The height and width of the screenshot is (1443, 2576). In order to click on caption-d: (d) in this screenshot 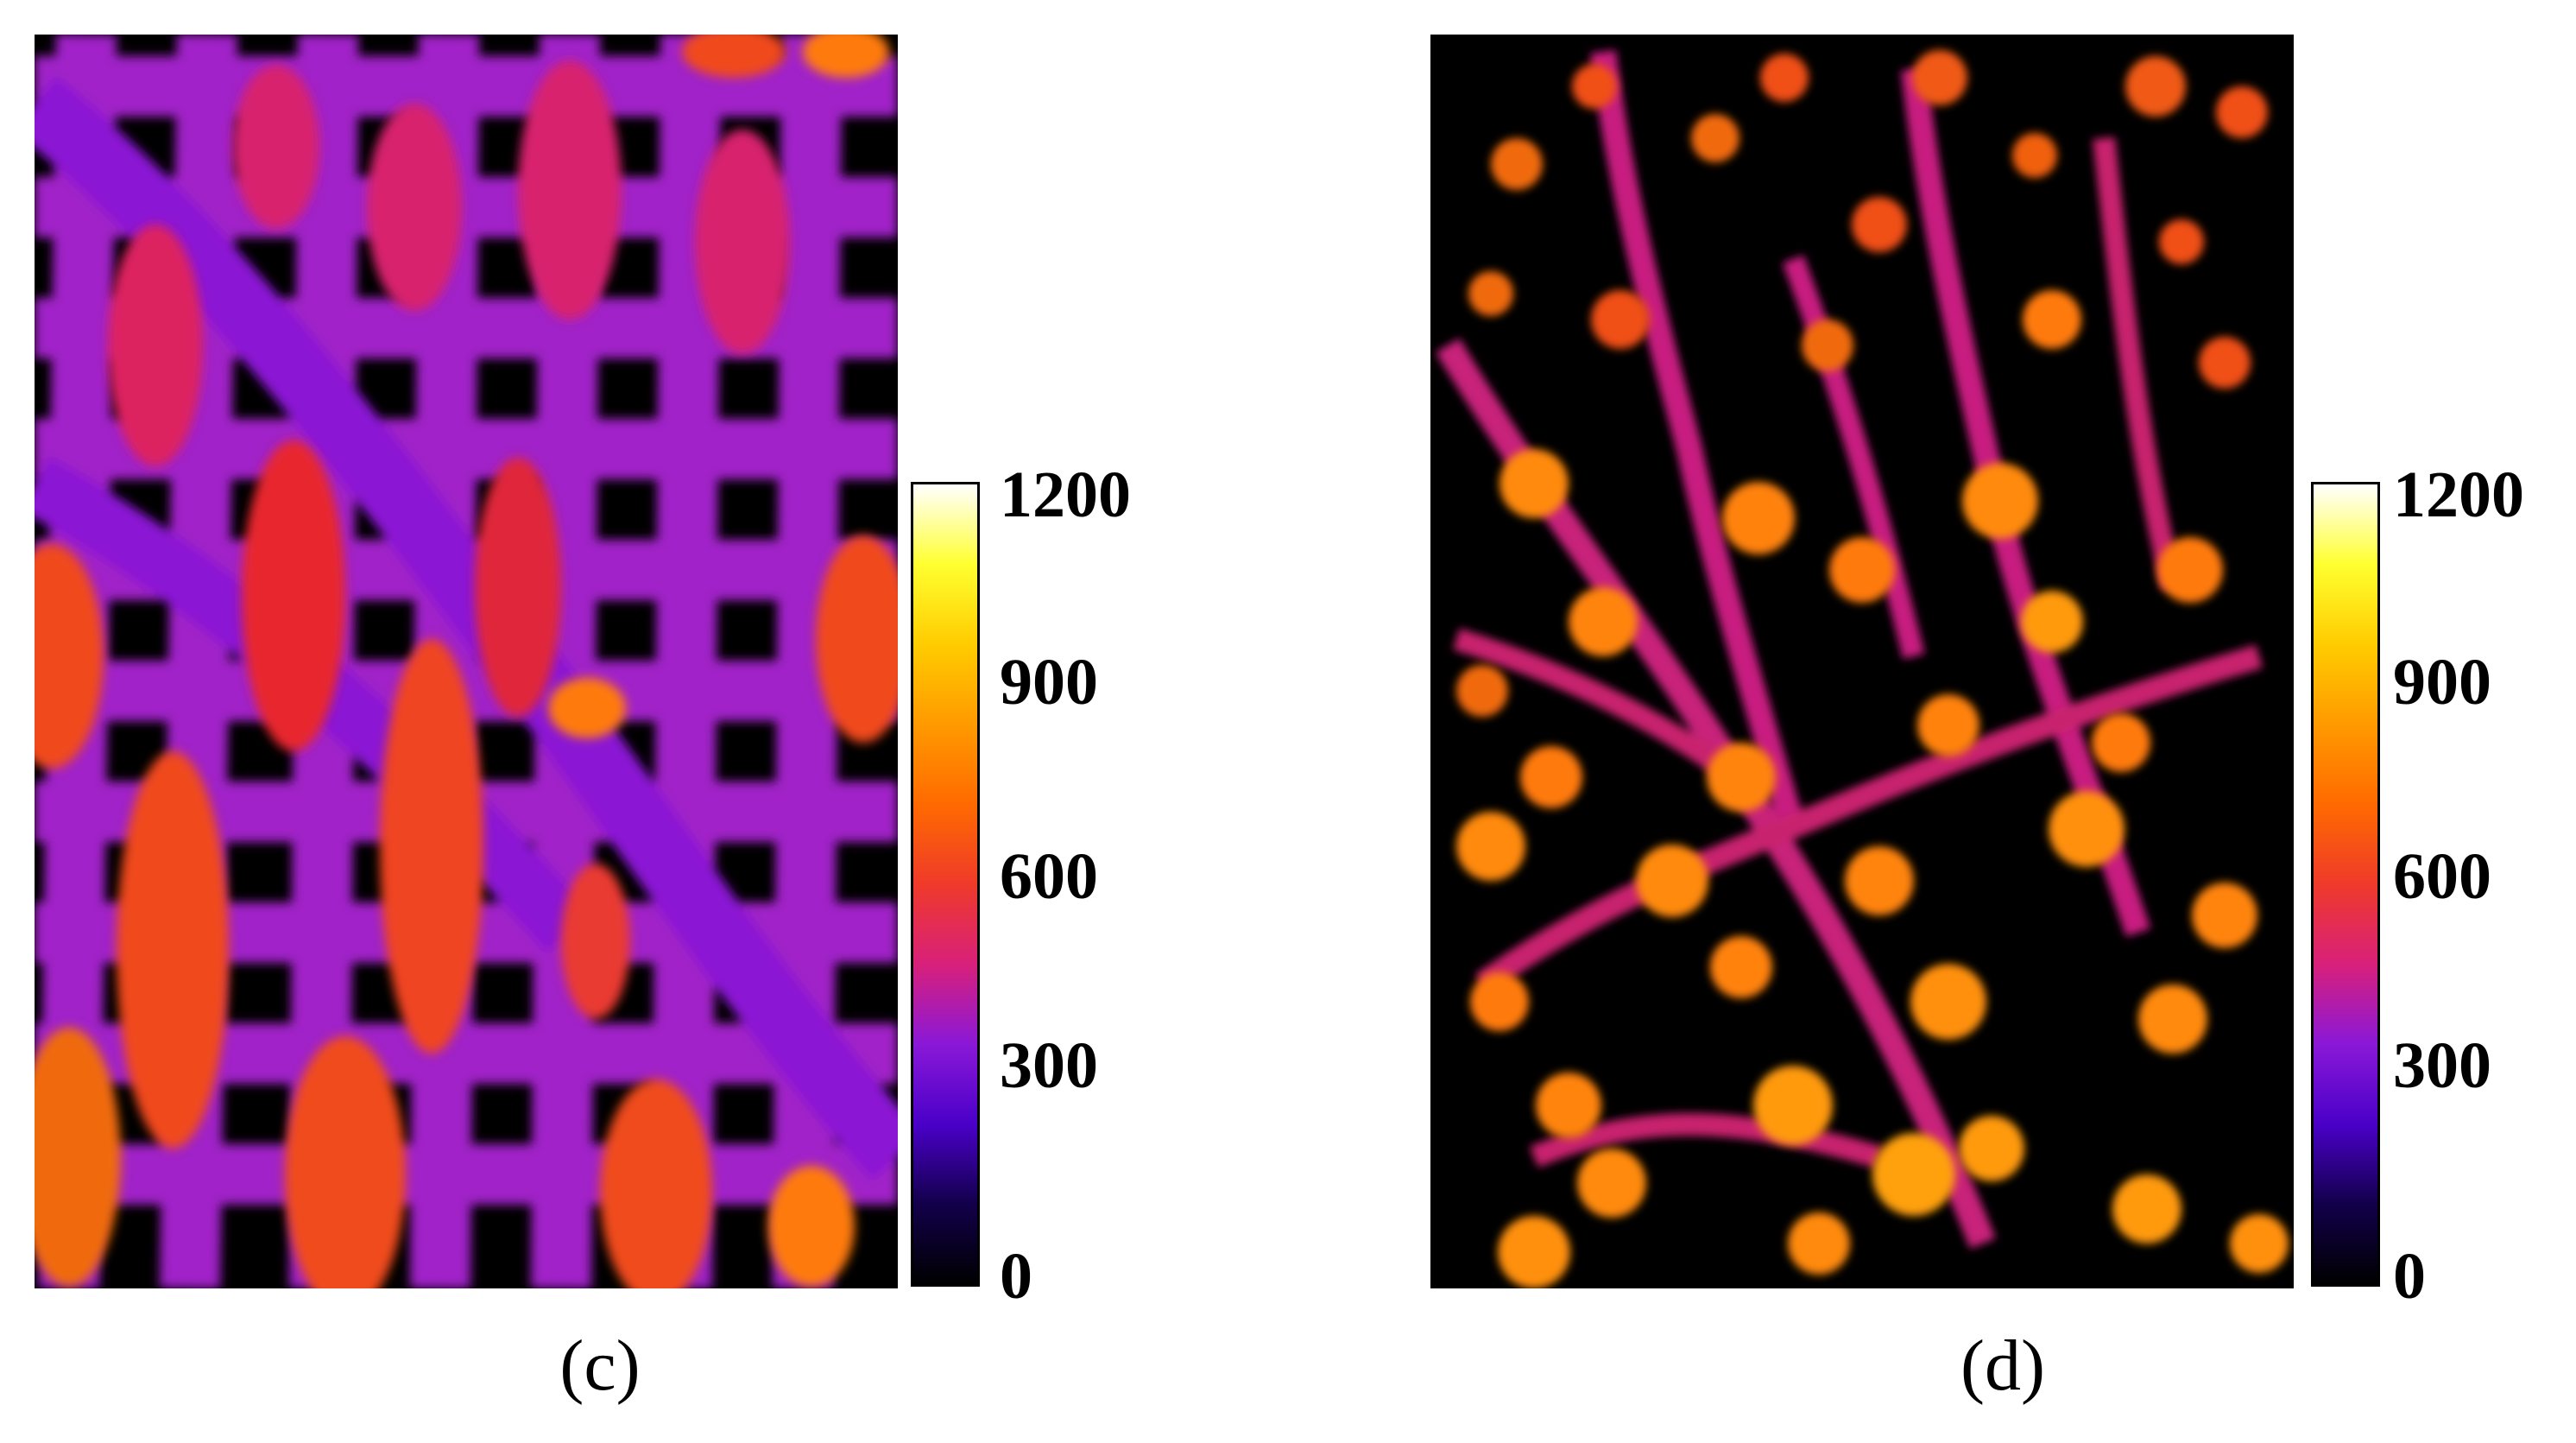, I will do `click(2002, 1366)`.